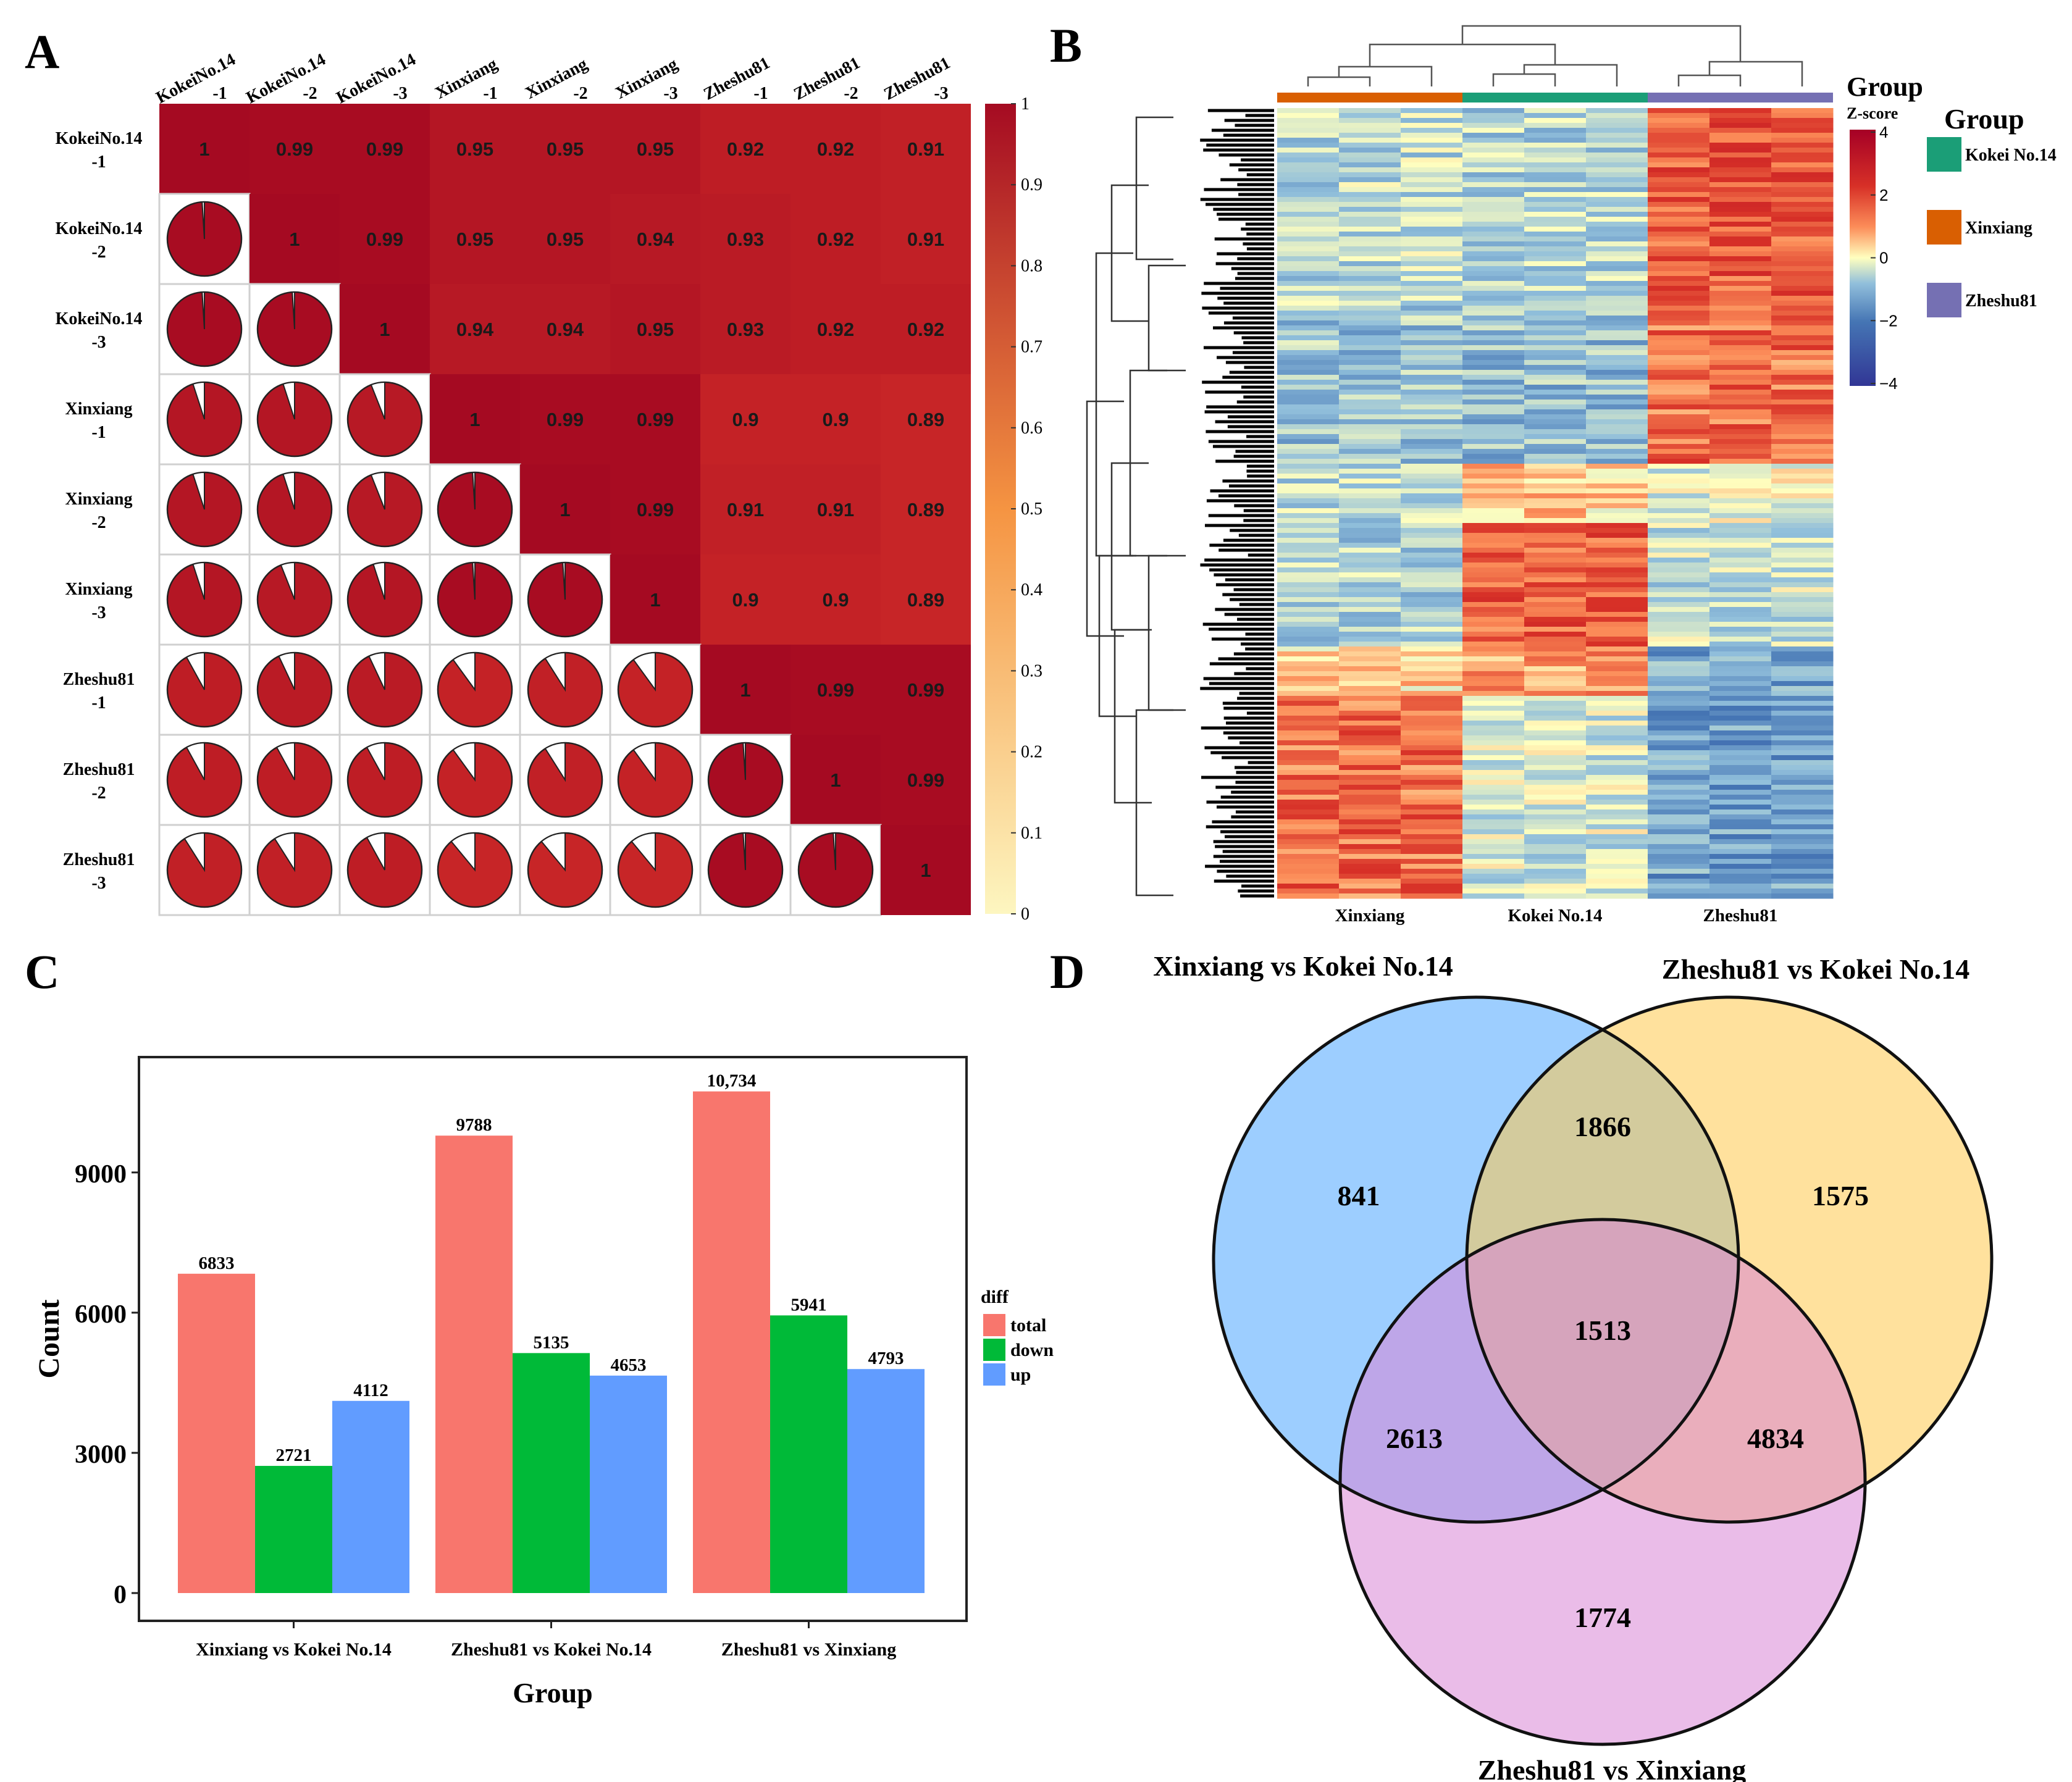 The image size is (2072, 1782). Describe the element at coordinates (99, 499) in the screenshot. I see `corr-row-label-top: Xinxiang` at that location.